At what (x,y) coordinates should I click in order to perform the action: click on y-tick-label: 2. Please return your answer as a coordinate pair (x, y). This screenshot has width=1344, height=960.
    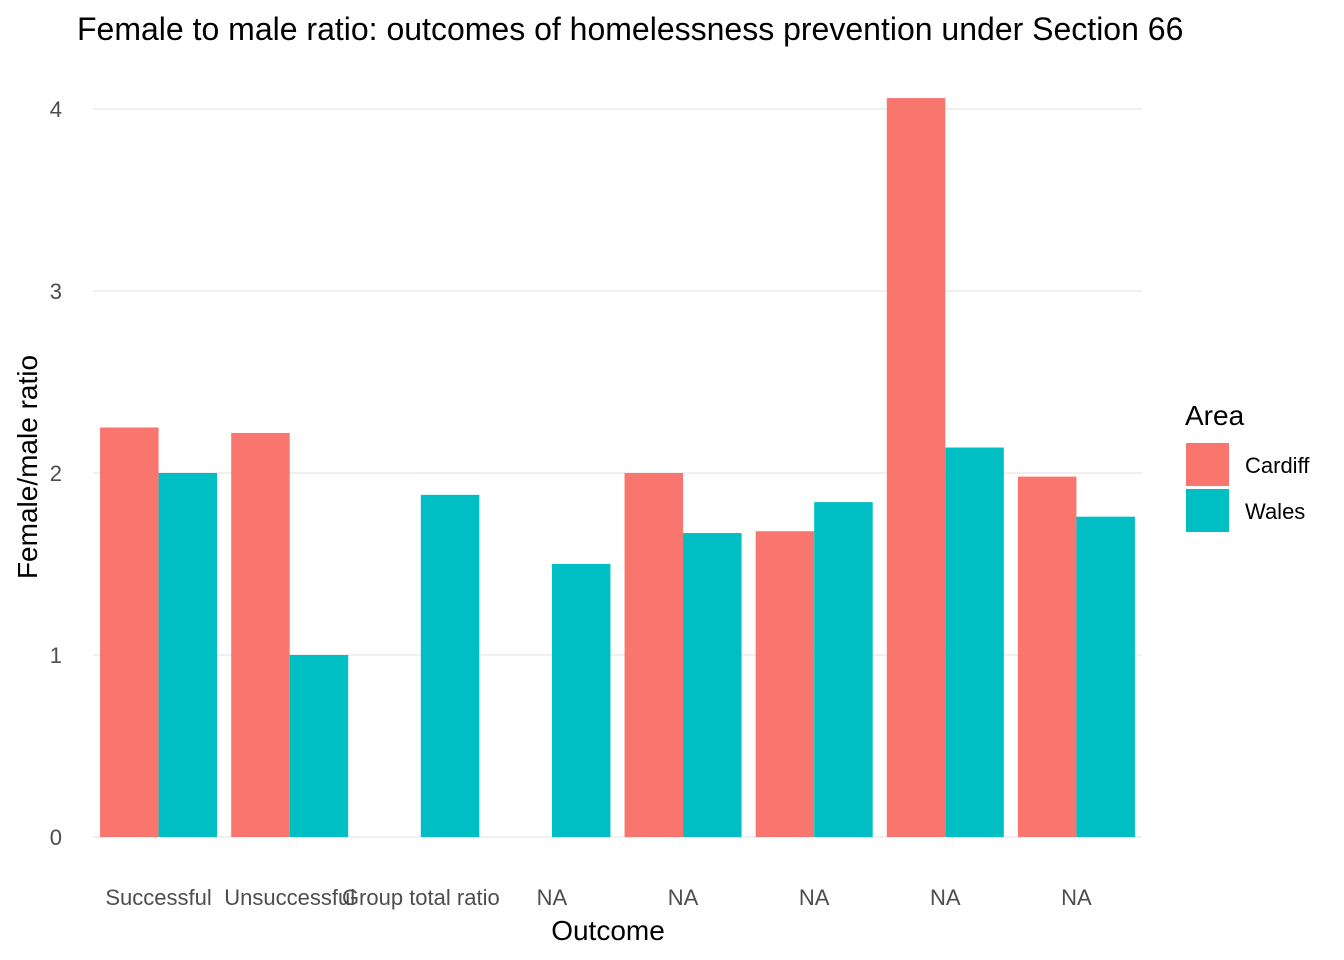
    Looking at the image, I should click on (56, 473).